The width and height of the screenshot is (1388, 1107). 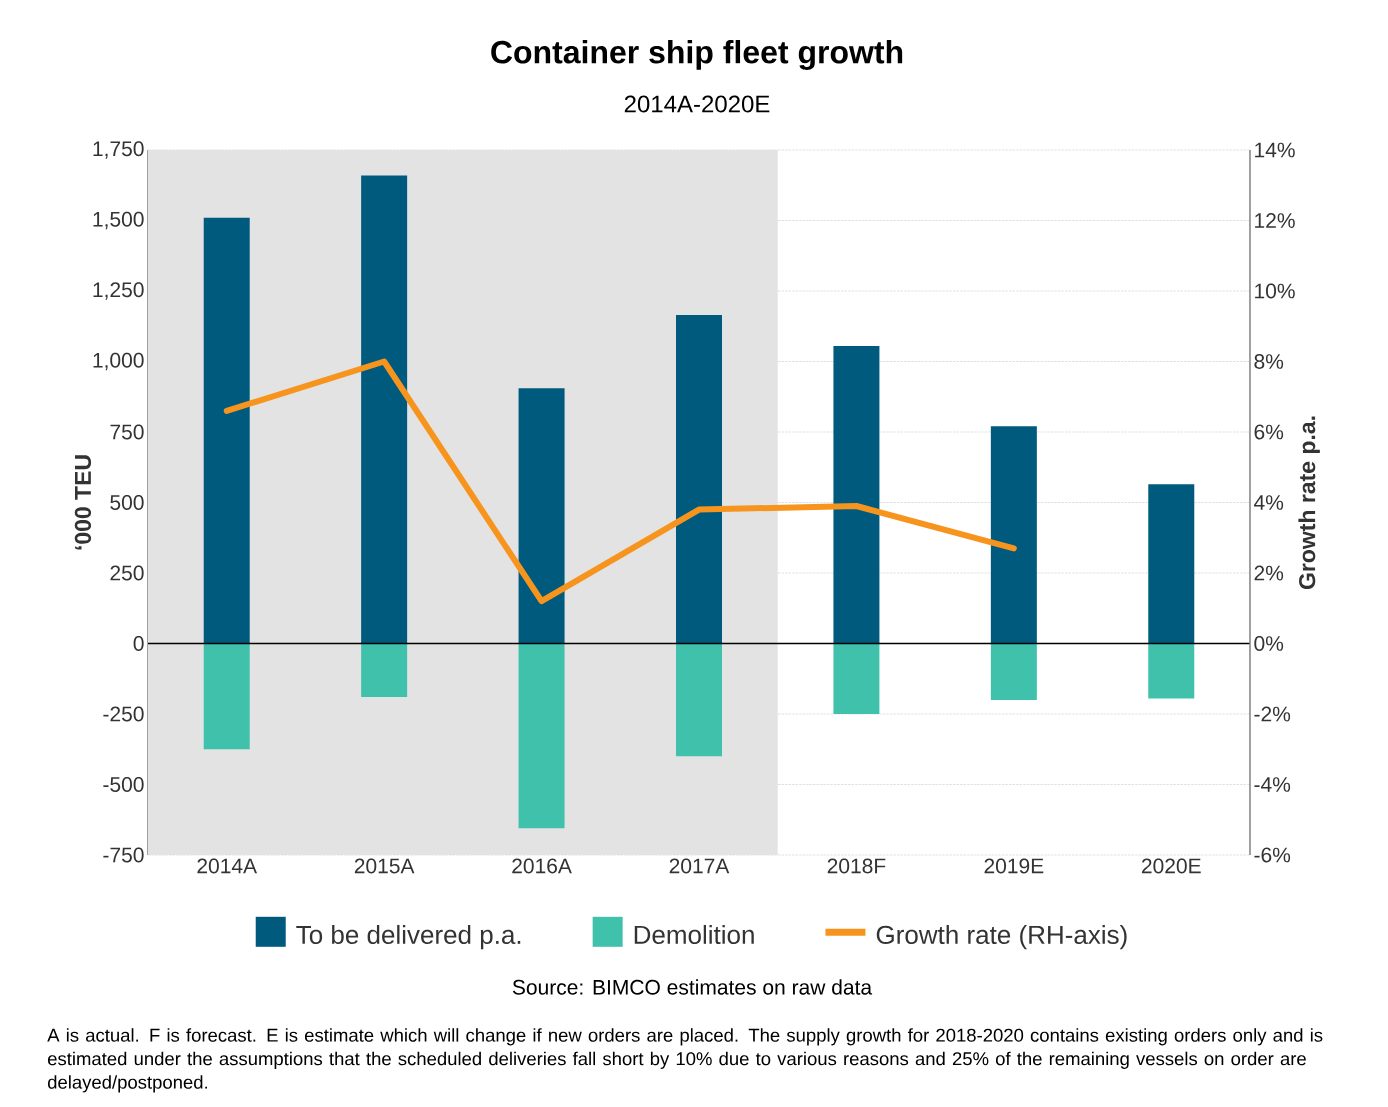 What do you see at coordinates (1269, 361) in the screenshot?
I see `y2-tick-label: 8%` at bounding box center [1269, 361].